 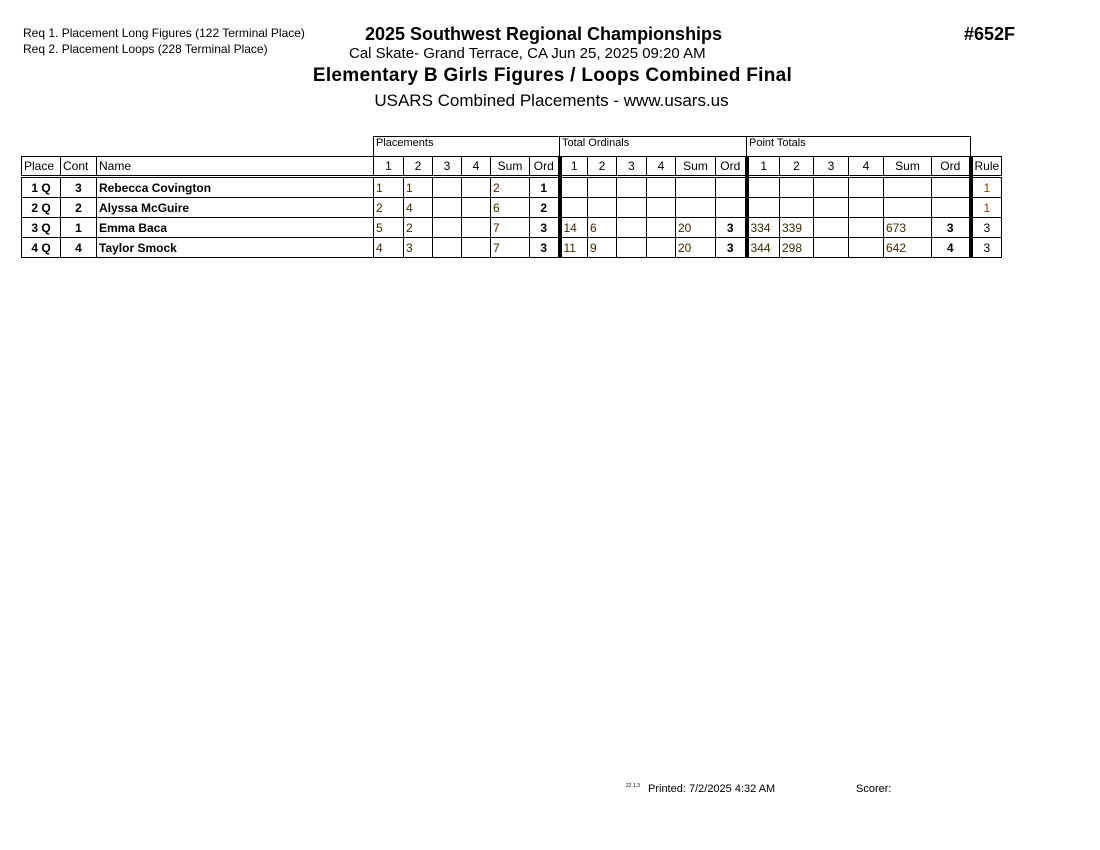 What do you see at coordinates (866, 167) in the screenshot?
I see `column-header: 4` at bounding box center [866, 167].